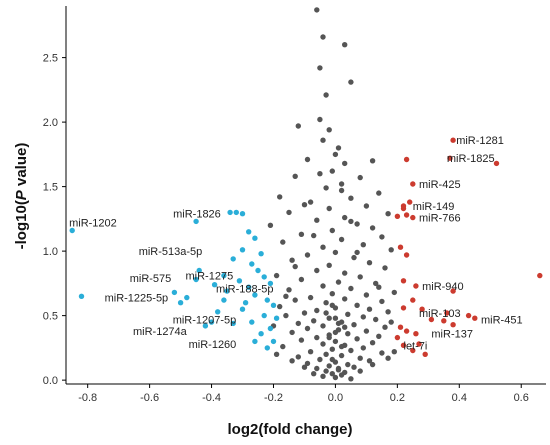 This screenshot has height=445, width=550. What do you see at coordinates (21, 224) in the screenshot?
I see `y-axis-label-prefix: -log10(` at bounding box center [21, 224].